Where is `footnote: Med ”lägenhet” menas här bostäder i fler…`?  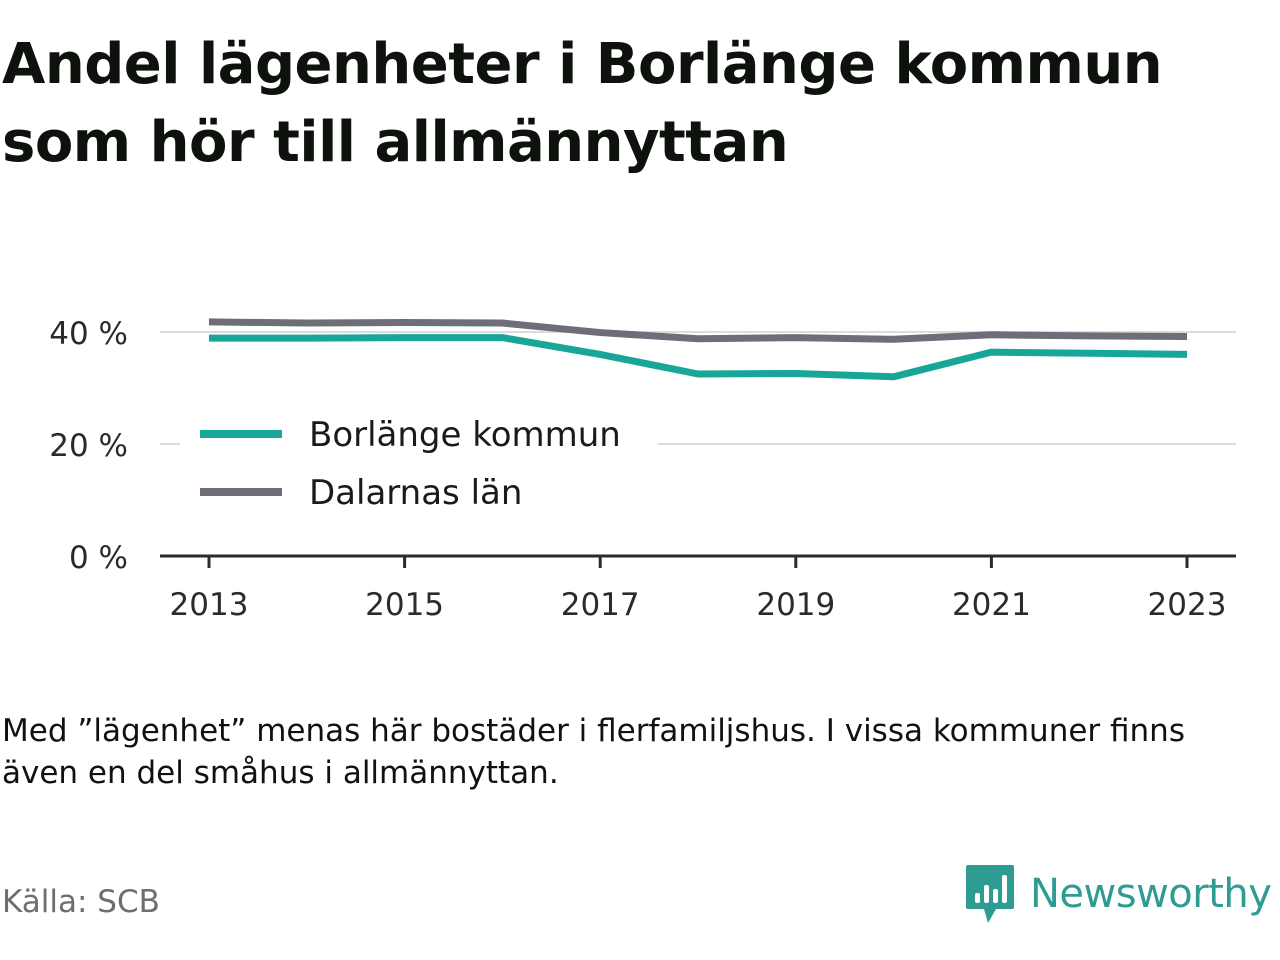 footnote: Med ”lägenhet” menas här bostäder i fler… is located at coordinates (593, 752).